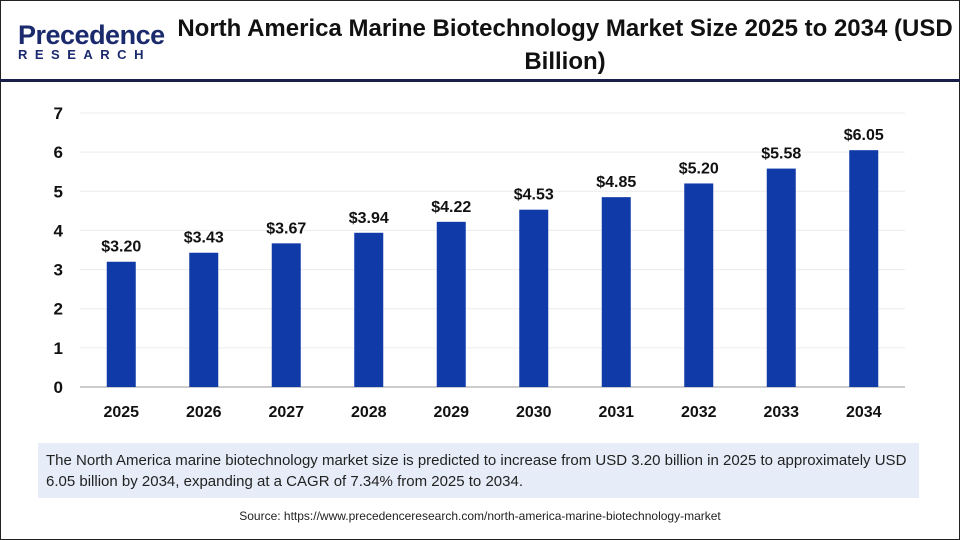 Image resolution: width=960 pixels, height=540 pixels. I want to click on bar-2030, so click(534, 298).